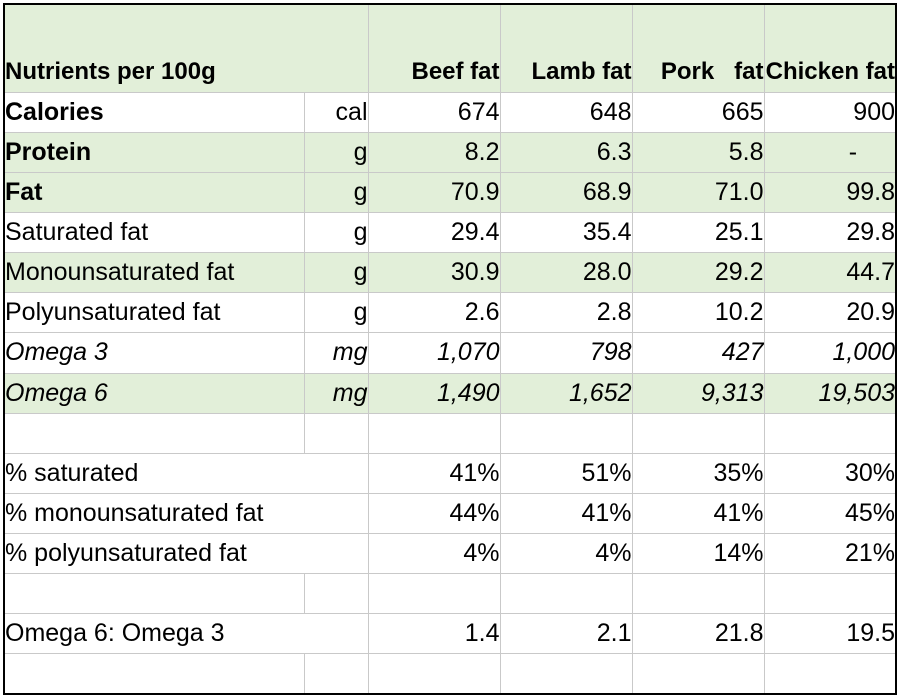 This screenshot has height=698, width=900. What do you see at coordinates (566, 152) in the screenshot?
I see `cell-value: 6.3` at bounding box center [566, 152].